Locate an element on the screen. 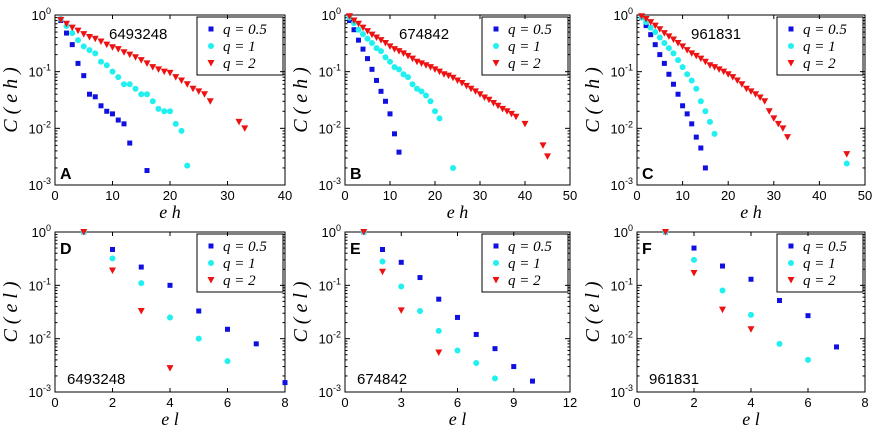  panel-letter: B is located at coordinates (356, 174).